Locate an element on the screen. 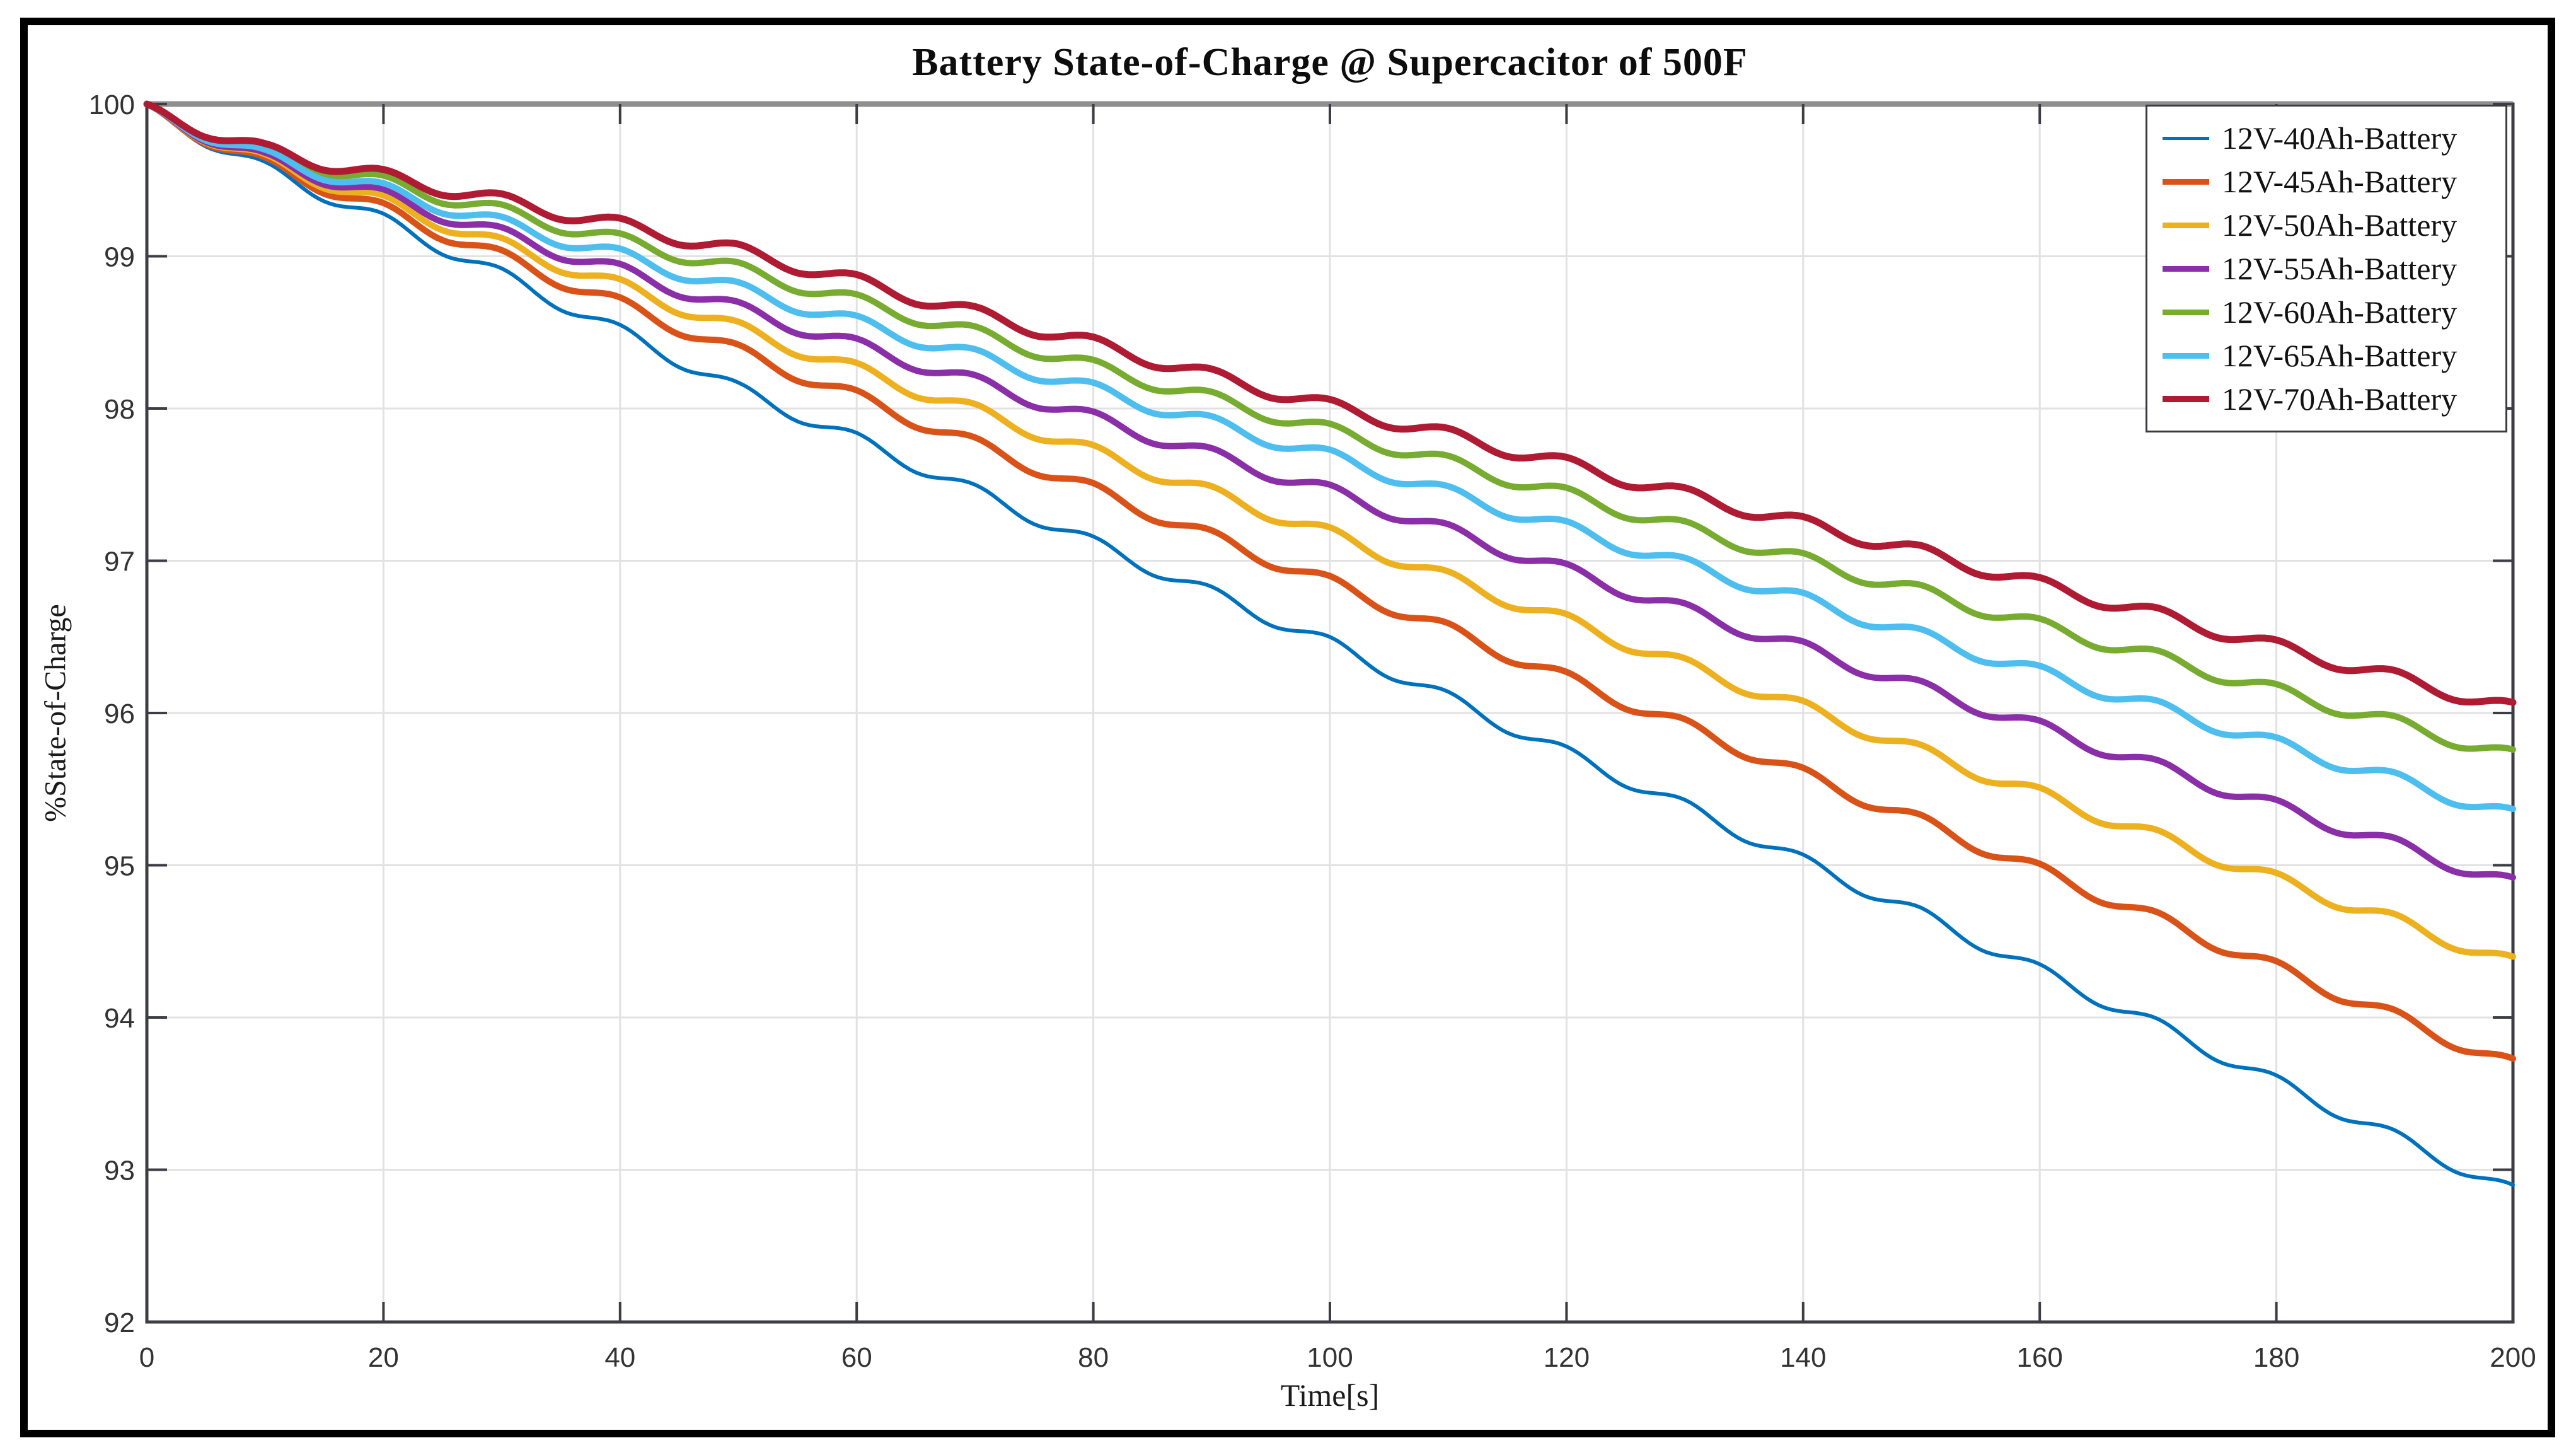 The width and height of the screenshot is (2576, 1455). x-tick-label: 140 is located at coordinates (1803, 1357).